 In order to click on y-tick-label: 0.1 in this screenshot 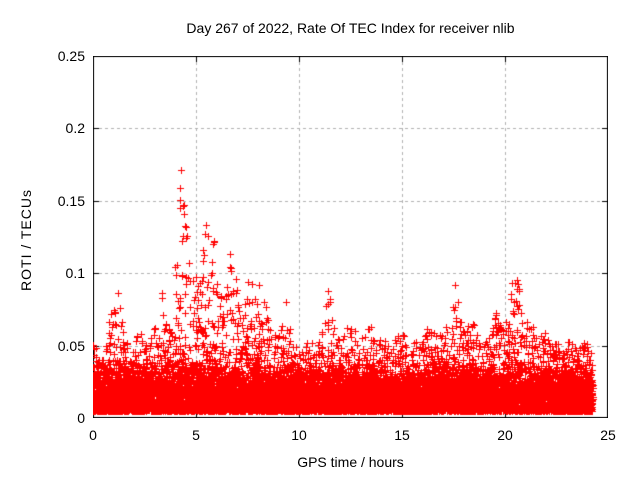, I will do `click(75, 273)`.